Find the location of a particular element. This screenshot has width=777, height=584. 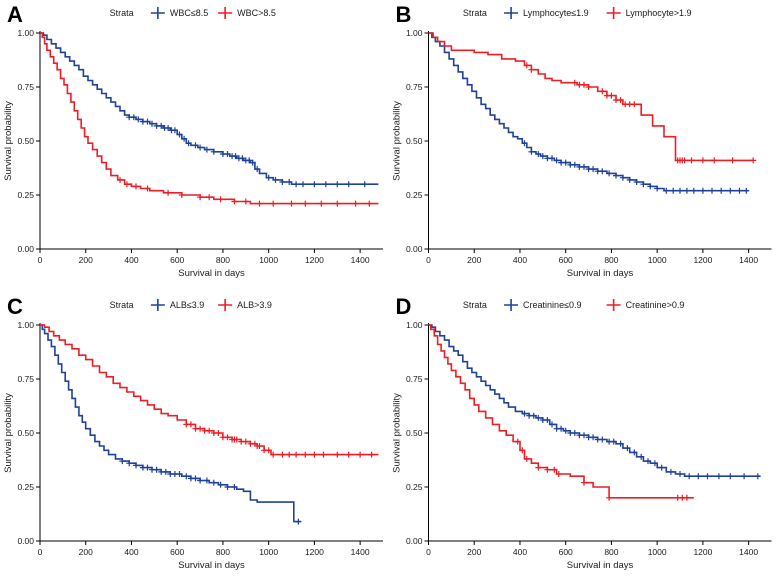

legend-label: Lymphocyte>1.9 is located at coordinates (659, 13).